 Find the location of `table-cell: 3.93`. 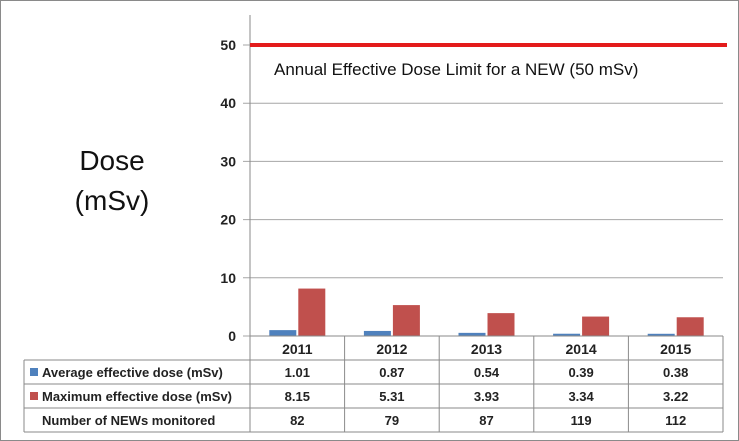

table-cell: 3.93 is located at coordinates (486, 396).